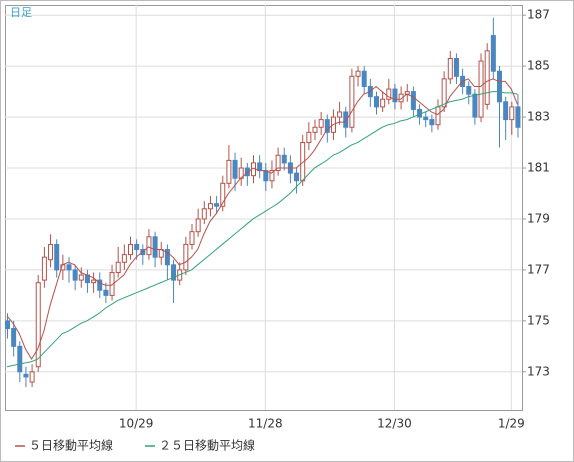 Image resolution: width=574 pixels, height=462 pixels. I want to click on x-tick-label: 1/29, so click(511, 424).